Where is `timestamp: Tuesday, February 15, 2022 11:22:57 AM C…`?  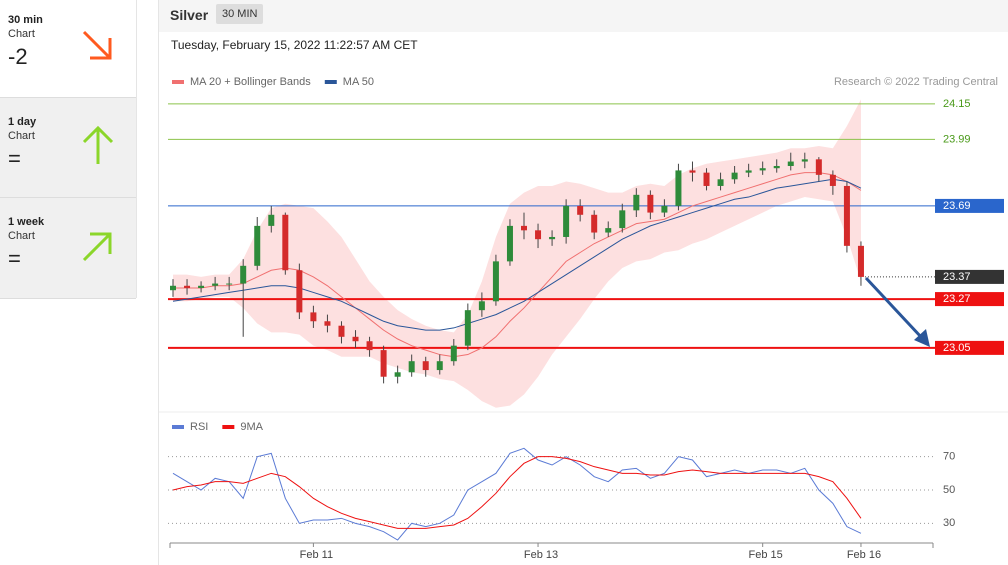 timestamp: Tuesday, February 15, 2022 11:22:57 AM C… is located at coordinates (294, 45).